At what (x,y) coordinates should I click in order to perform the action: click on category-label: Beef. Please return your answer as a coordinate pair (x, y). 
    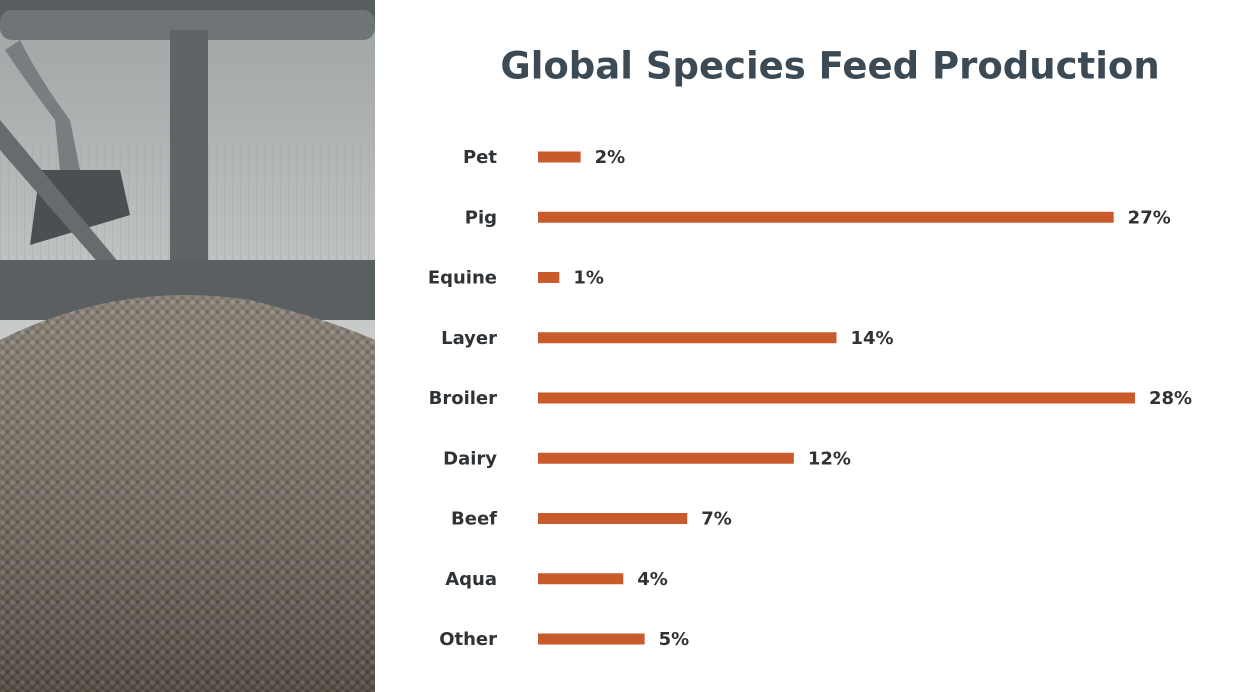
    Looking at the image, I should click on (474, 519).